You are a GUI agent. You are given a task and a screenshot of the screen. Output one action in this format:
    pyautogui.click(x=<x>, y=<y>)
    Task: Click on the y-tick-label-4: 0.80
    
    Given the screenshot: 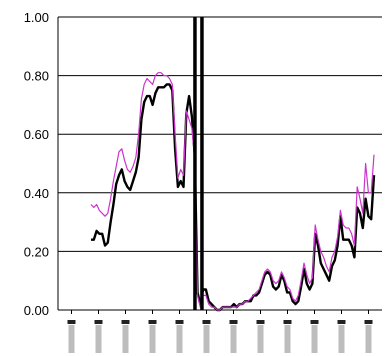 What is the action you would take?
    pyautogui.click(x=36, y=76)
    